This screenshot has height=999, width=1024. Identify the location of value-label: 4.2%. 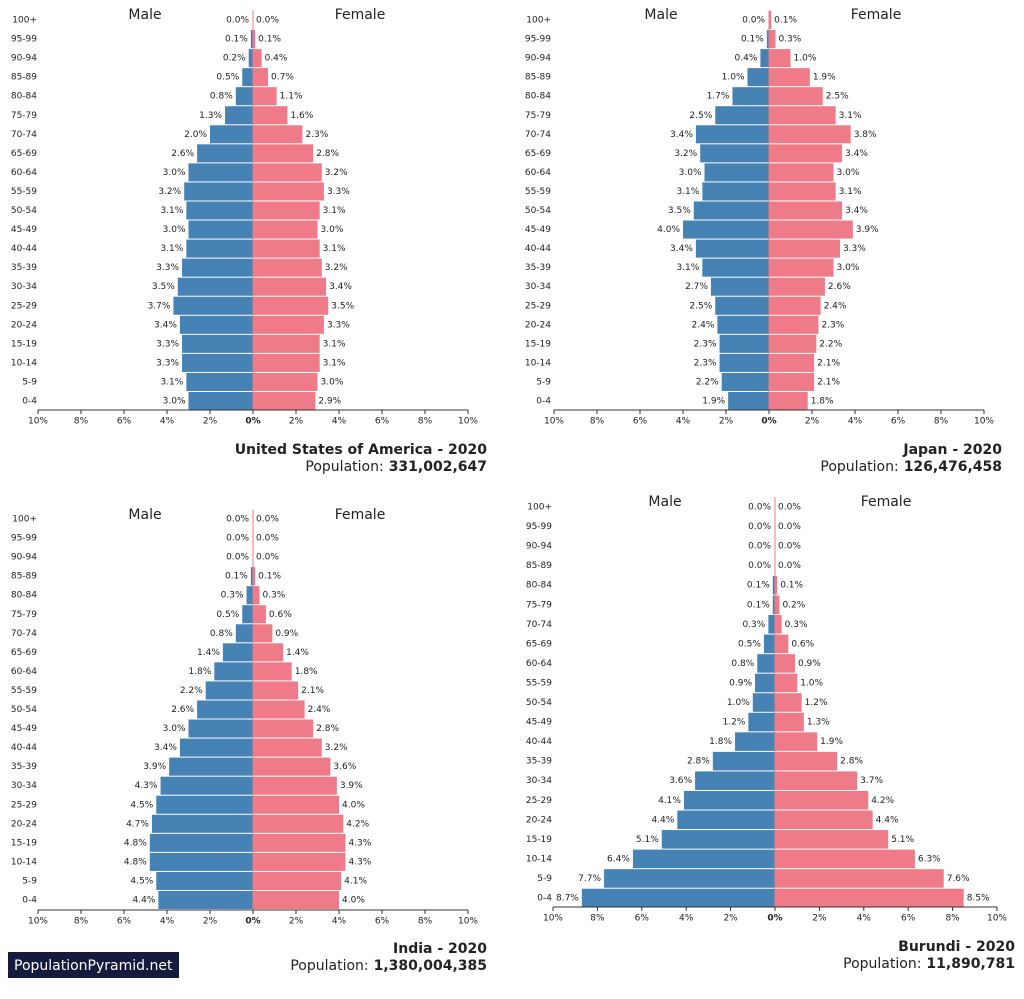
(357, 824).